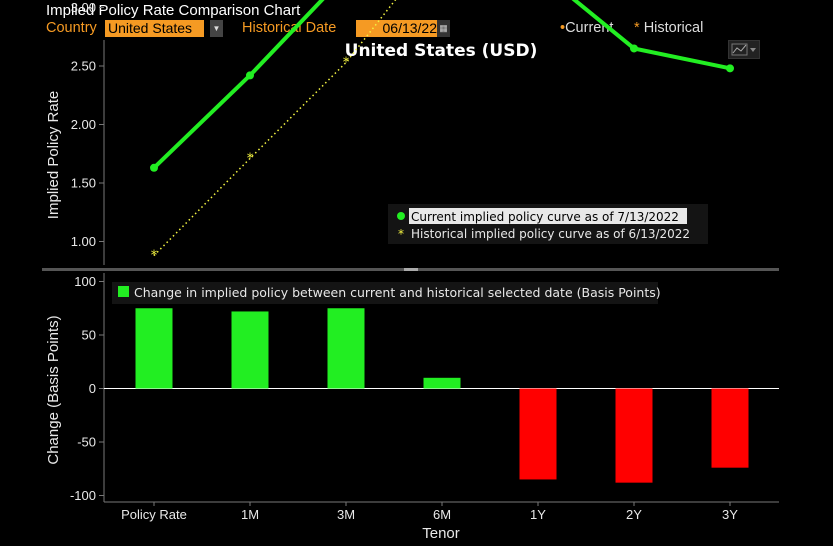  I want to click on line-chart-icon, so click(743, 49).